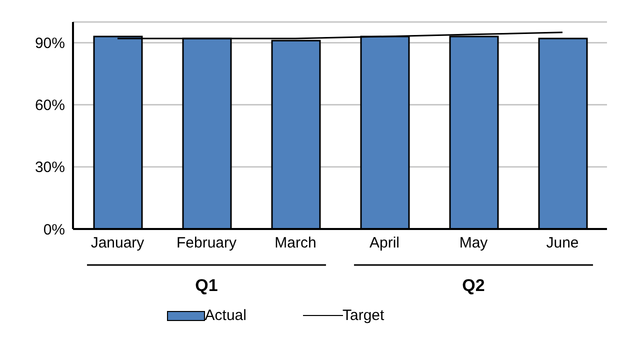 This screenshot has width=640, height=347. What do you see at coordinates (206, 285) in the screenshot?
I see `text: Q1` at bounding box center [206, 285].